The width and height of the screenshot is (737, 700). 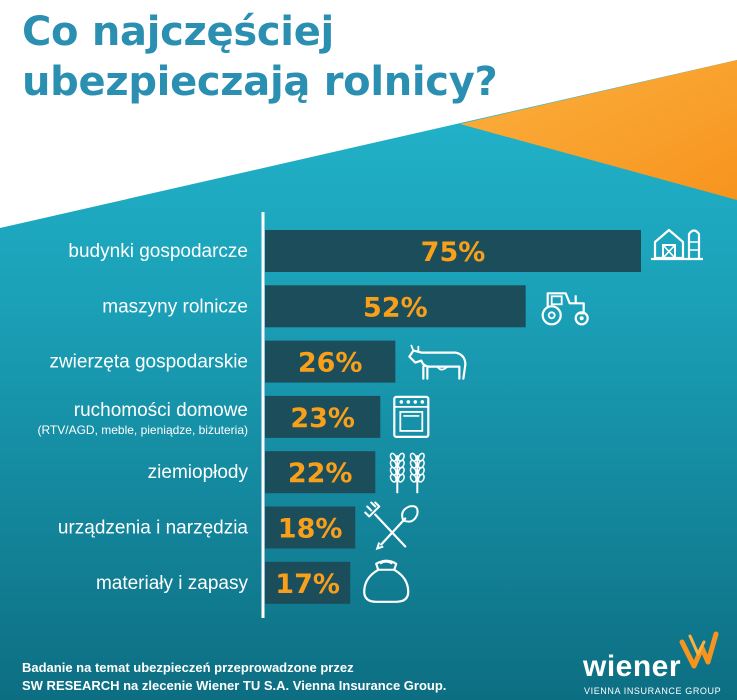 I want to click on value-label-3: 26%, so click(x=330, y=363).